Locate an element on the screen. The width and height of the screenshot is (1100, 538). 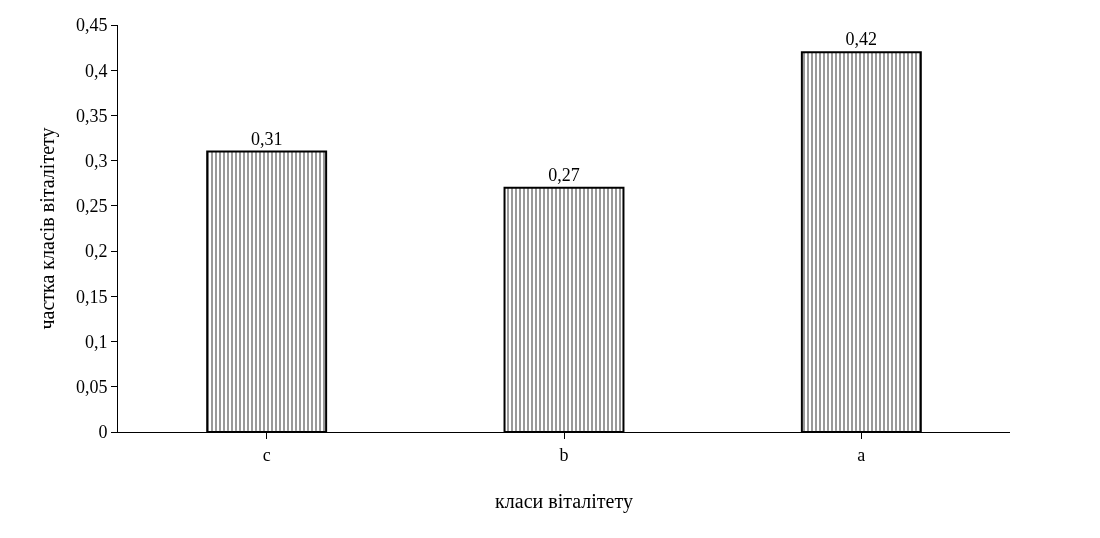
data-label: 0,42 is located at coordinates (861, 39).